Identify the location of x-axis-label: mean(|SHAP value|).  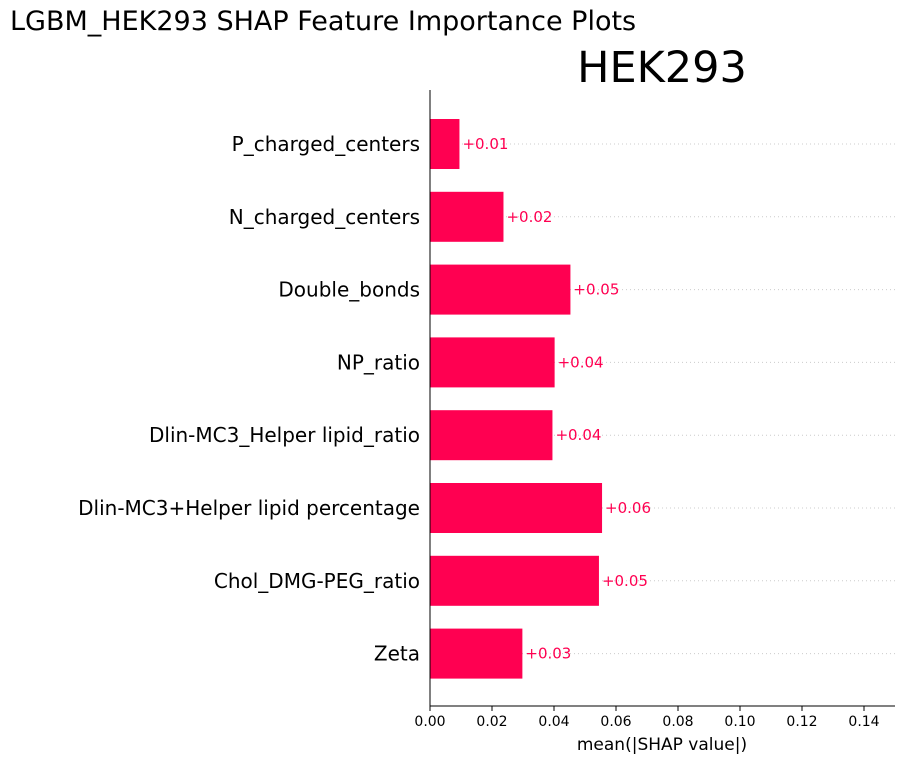
(662, 745).